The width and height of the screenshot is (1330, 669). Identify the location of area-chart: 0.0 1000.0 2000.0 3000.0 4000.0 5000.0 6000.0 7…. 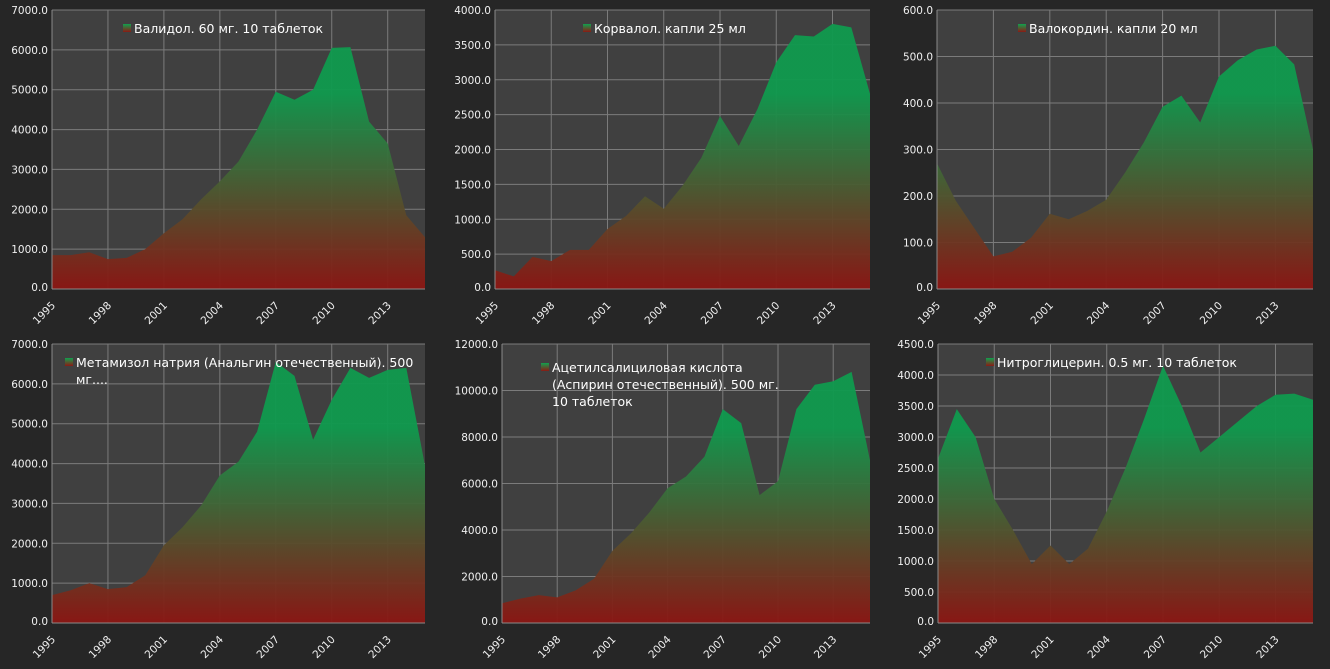
(218, 500).